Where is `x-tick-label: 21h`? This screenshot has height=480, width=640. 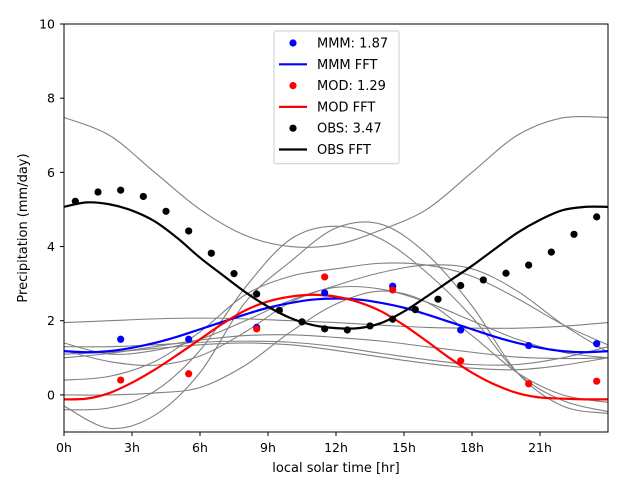 x-tick-label: 21h is located at coordinates (540, 447).